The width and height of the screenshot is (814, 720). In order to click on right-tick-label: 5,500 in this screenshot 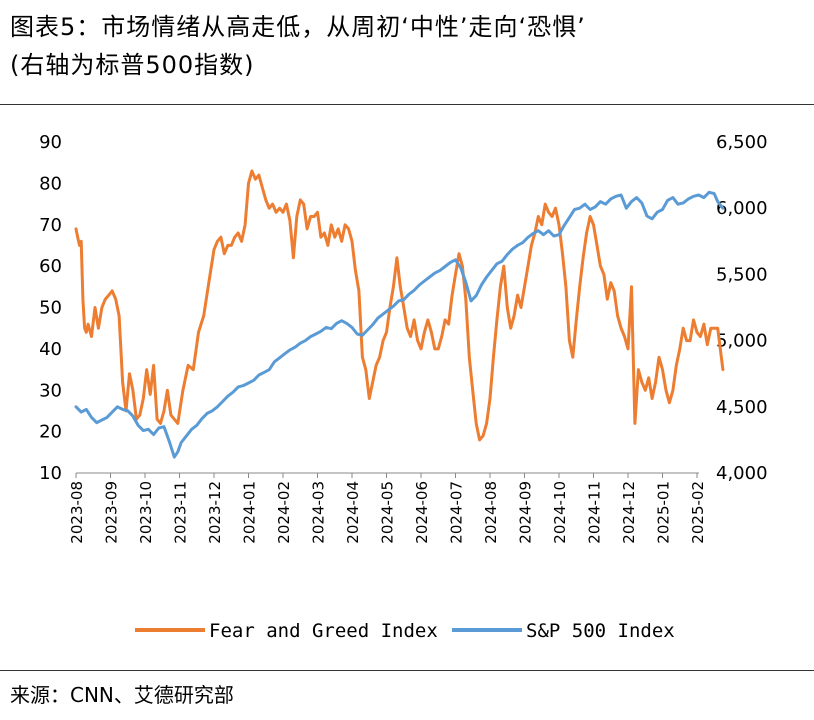, I will do `click(742, 274)`.